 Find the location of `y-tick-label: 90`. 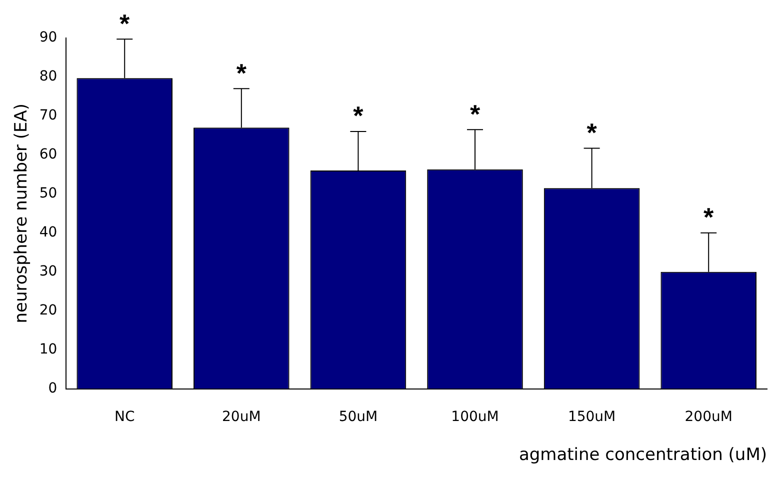

y-tick-label: 90 is located at coordinates (48, 38).